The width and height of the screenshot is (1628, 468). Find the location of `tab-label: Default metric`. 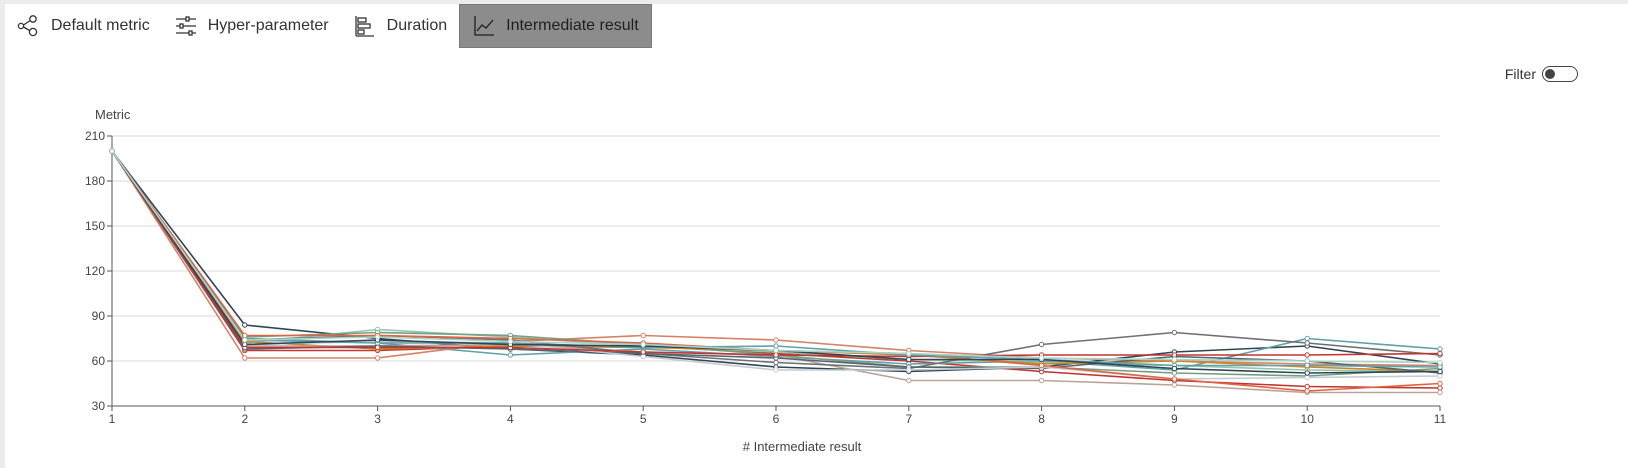

tab-label: Default metric is located at coordinates (100, 25).